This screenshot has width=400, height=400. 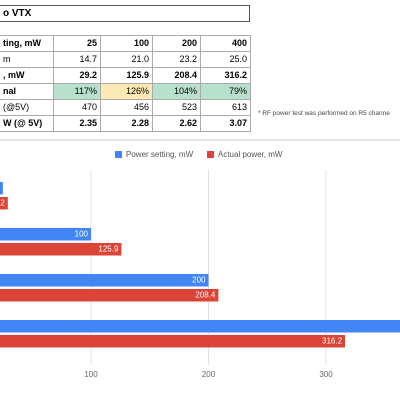 I want to click on bar-value-label: 200, so click(x=199, y=280).